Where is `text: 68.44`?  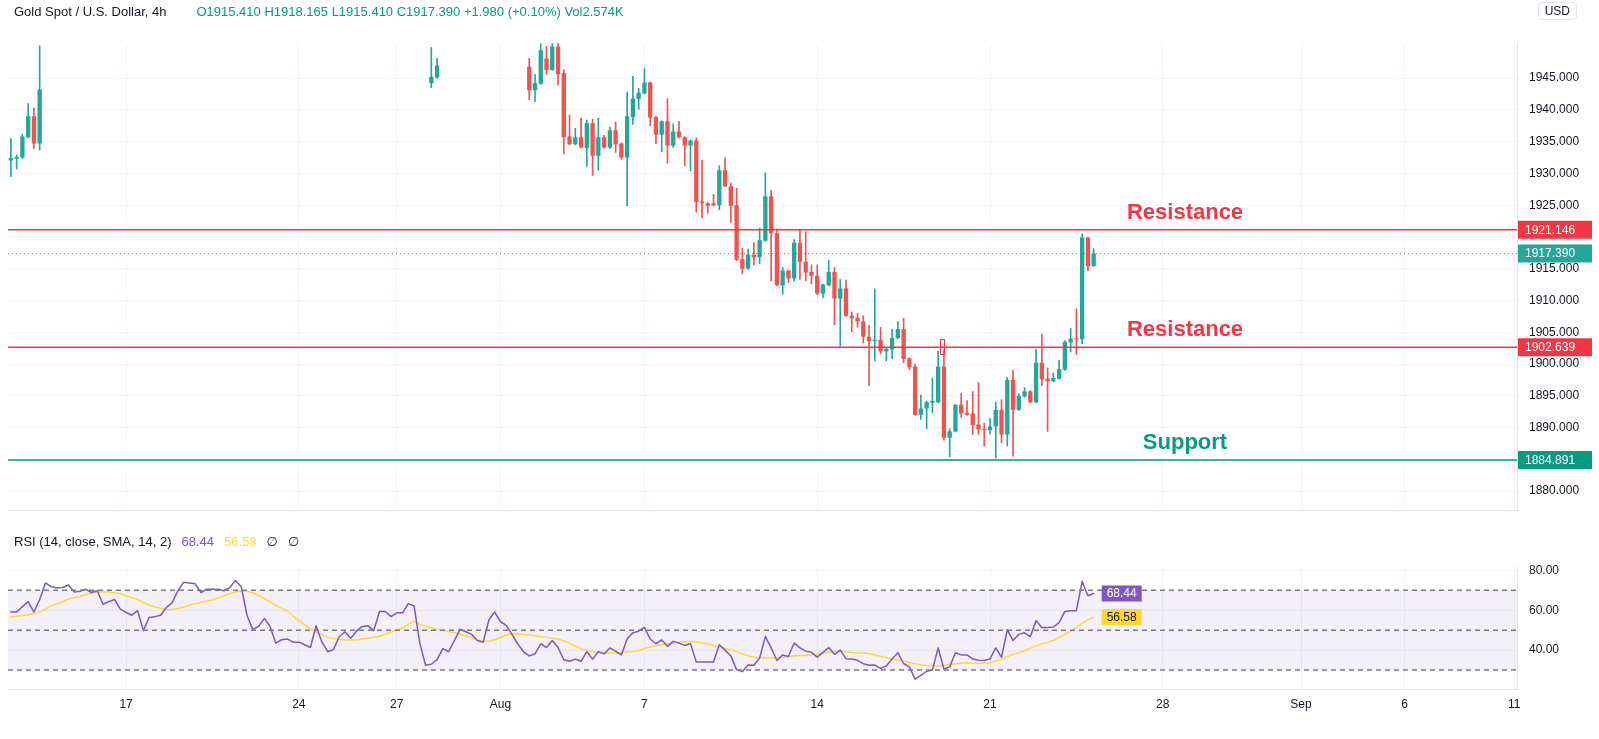 text: 68.44 is located at coordinates (198, 541).